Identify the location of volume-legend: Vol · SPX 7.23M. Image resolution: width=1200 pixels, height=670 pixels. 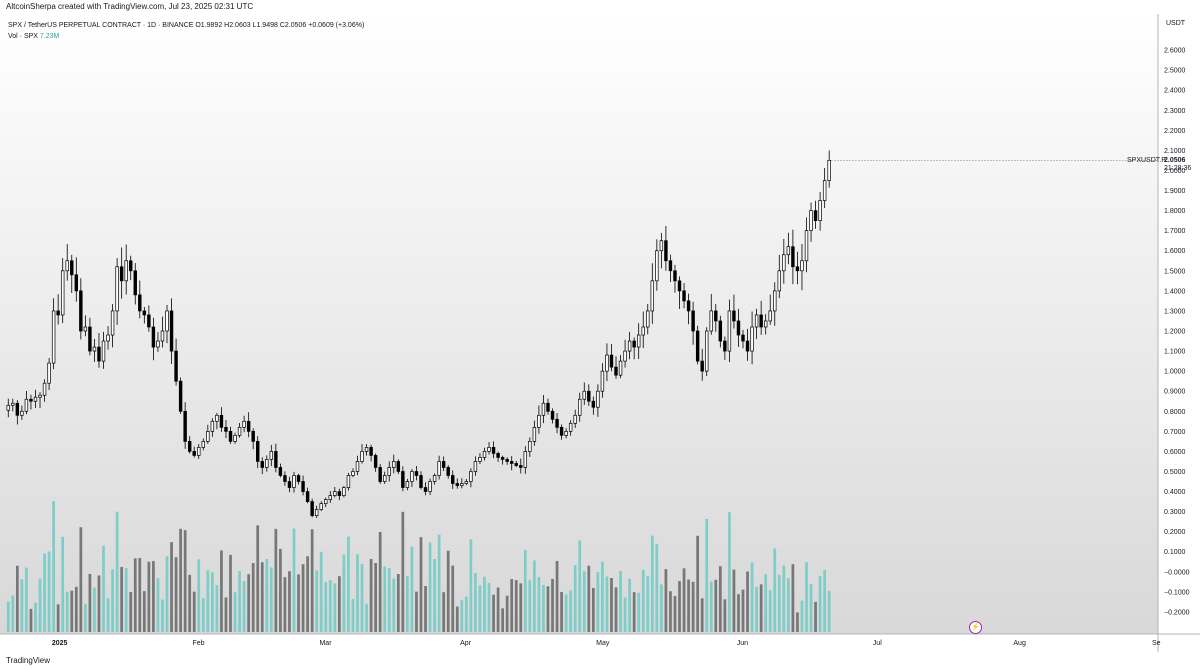
(186, 36).